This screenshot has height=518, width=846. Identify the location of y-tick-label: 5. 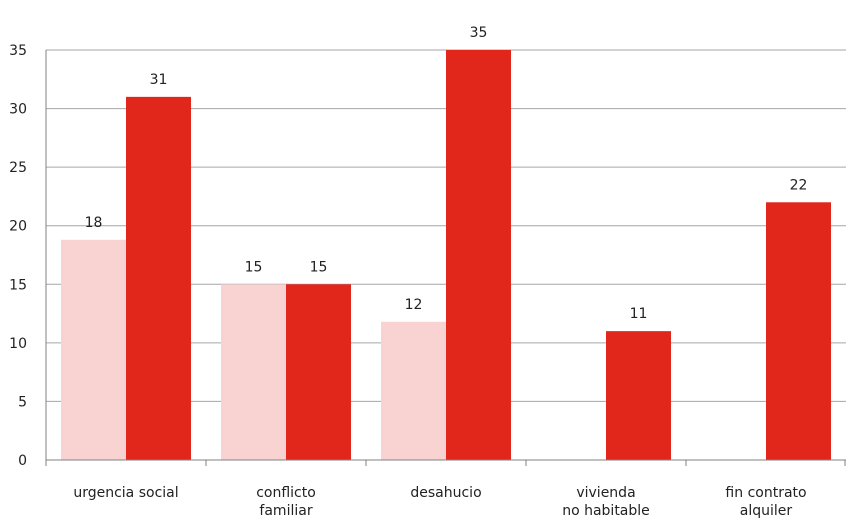
(22, 402).